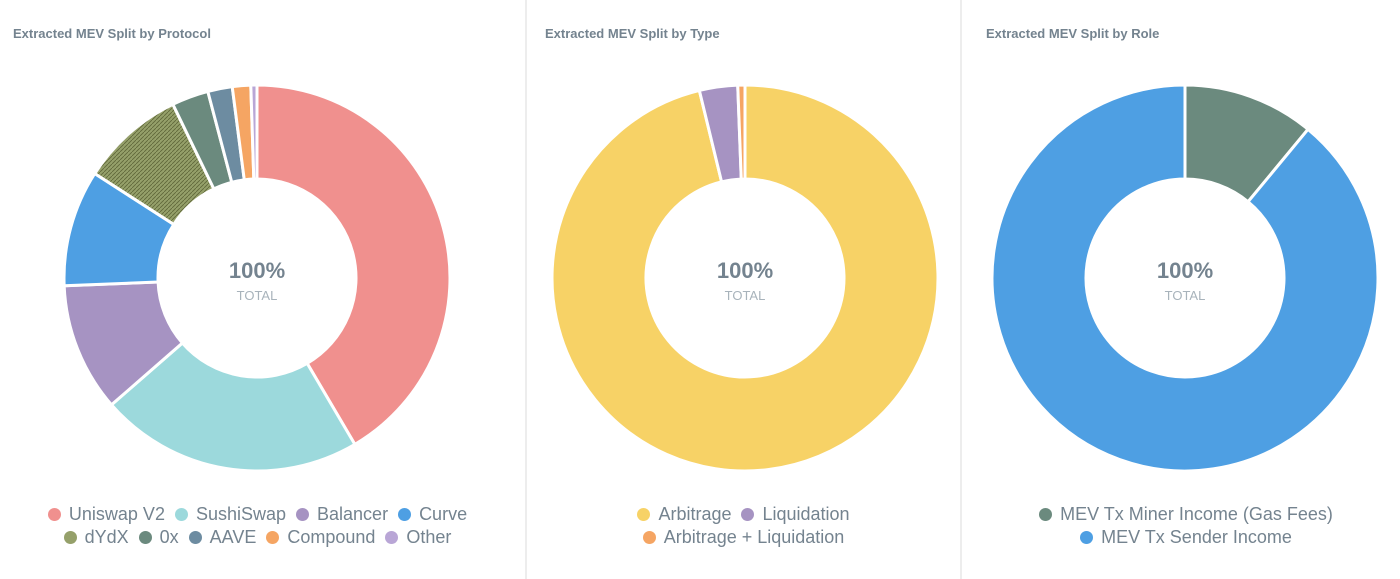 The image size is (1400, 579). I want to click on legend-item-mev-tx-miner-income-gas-fees: MEV Tx Miner Income (Gas Fees), so click(1186, 514).